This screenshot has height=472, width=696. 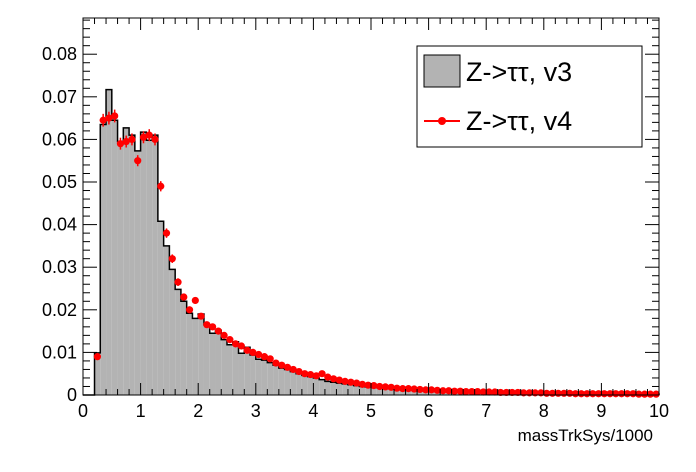 What do you see at coordinates (601, 411) in the screenshot?
I see `x-tick-label: 9` at bounding box center [601, 411].